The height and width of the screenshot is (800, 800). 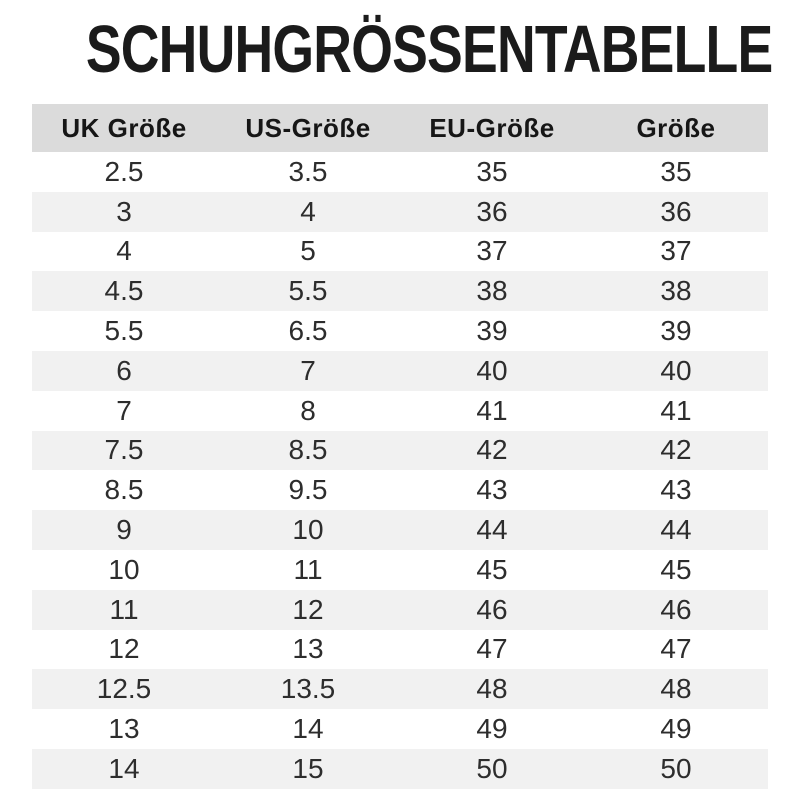 What do you see at coordinates (308, 331) in the screenshot?
I see `table-cell: 6.5` at bounding box center [308, 331].